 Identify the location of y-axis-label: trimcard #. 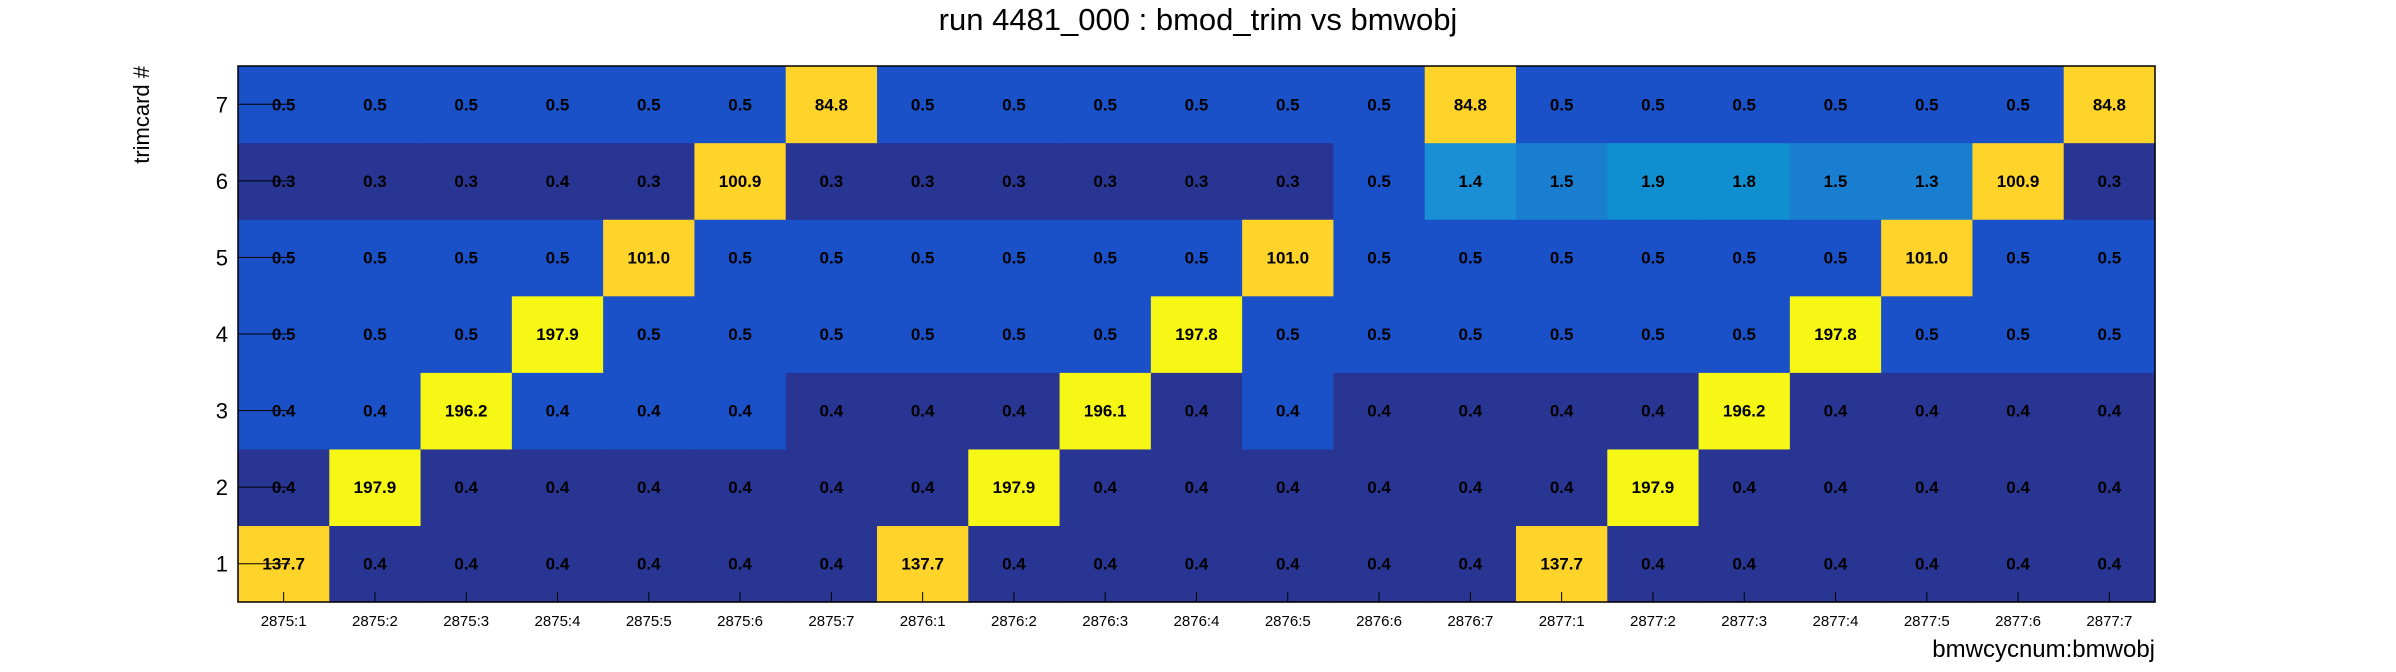
(141, 114).